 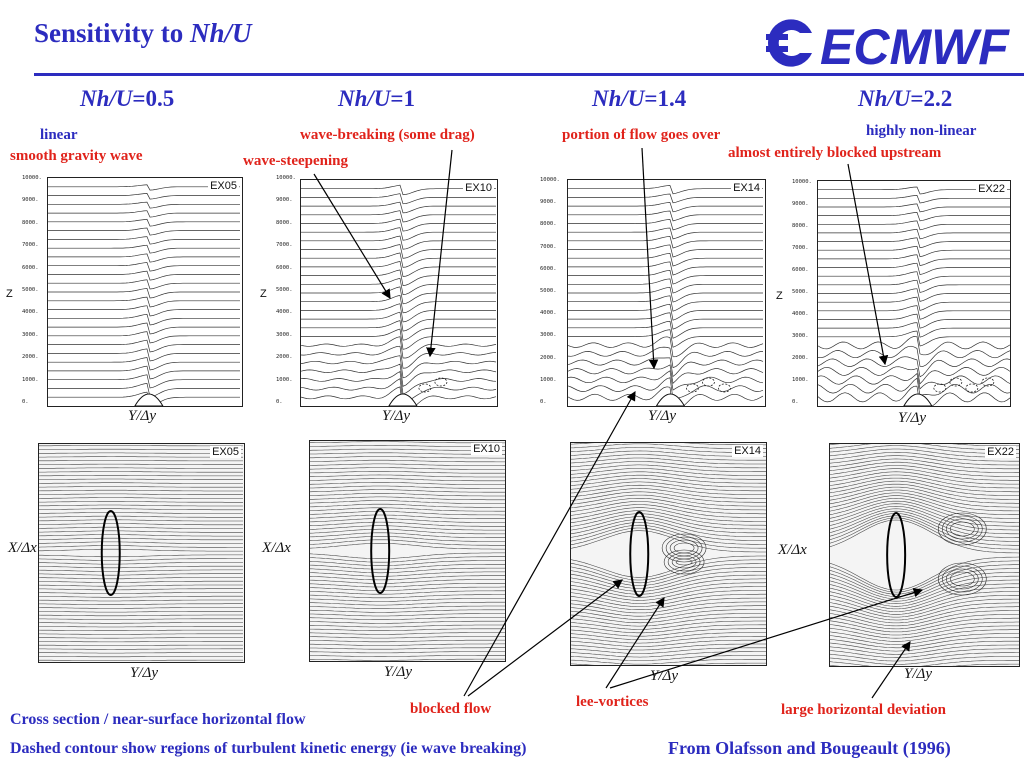 I want to click on z-tick-label: 4000., so click(x=284, y=312).